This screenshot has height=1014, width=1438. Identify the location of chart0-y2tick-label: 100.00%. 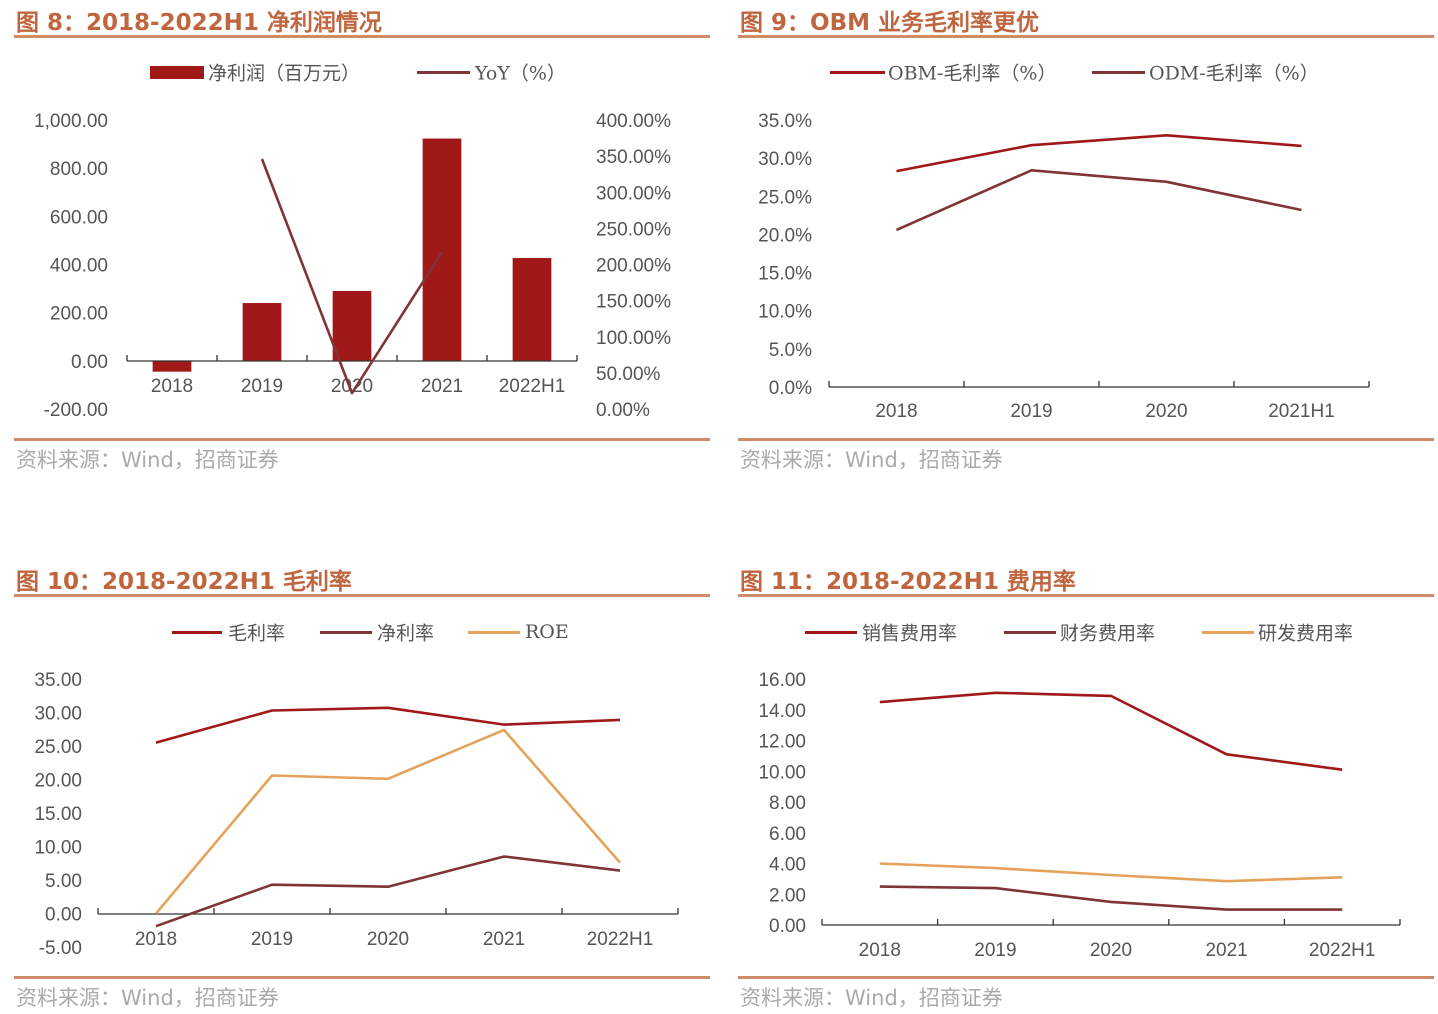
(633, 338).